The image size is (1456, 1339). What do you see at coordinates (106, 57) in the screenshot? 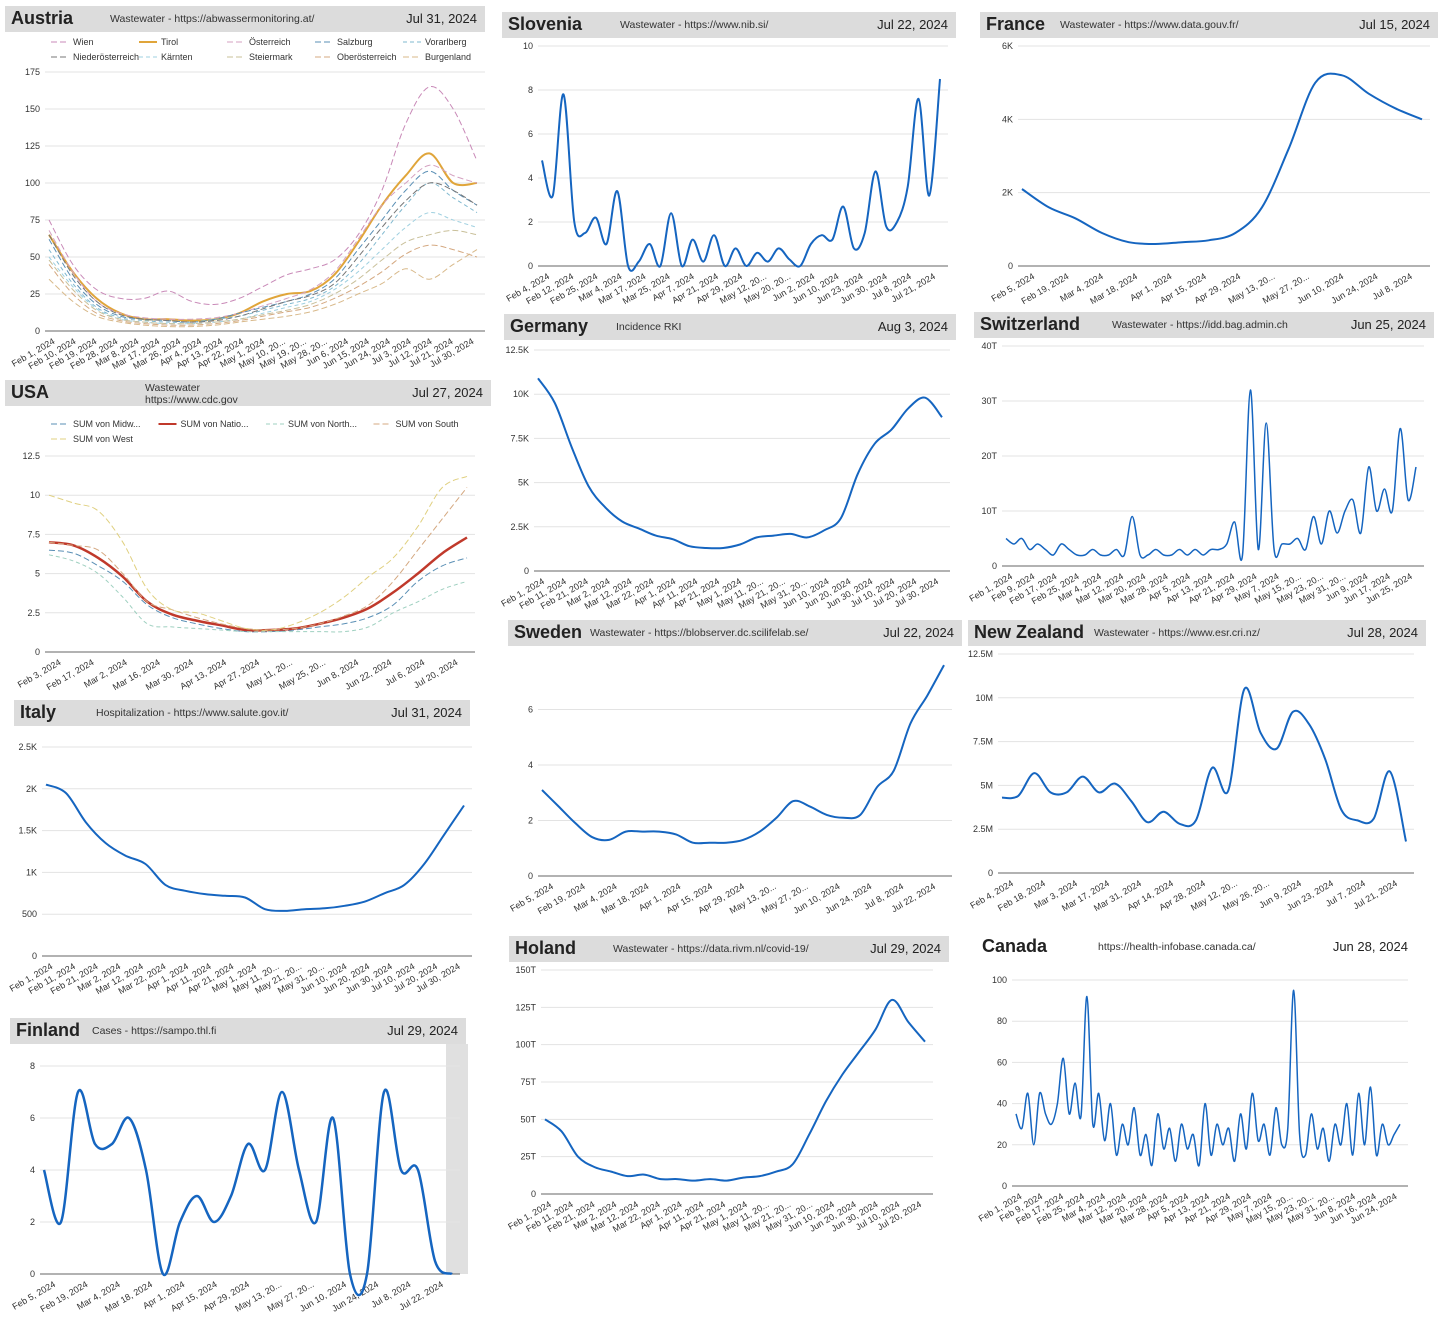
I see `legend-label: Niederösterreich` at bounding box center [106, 57].